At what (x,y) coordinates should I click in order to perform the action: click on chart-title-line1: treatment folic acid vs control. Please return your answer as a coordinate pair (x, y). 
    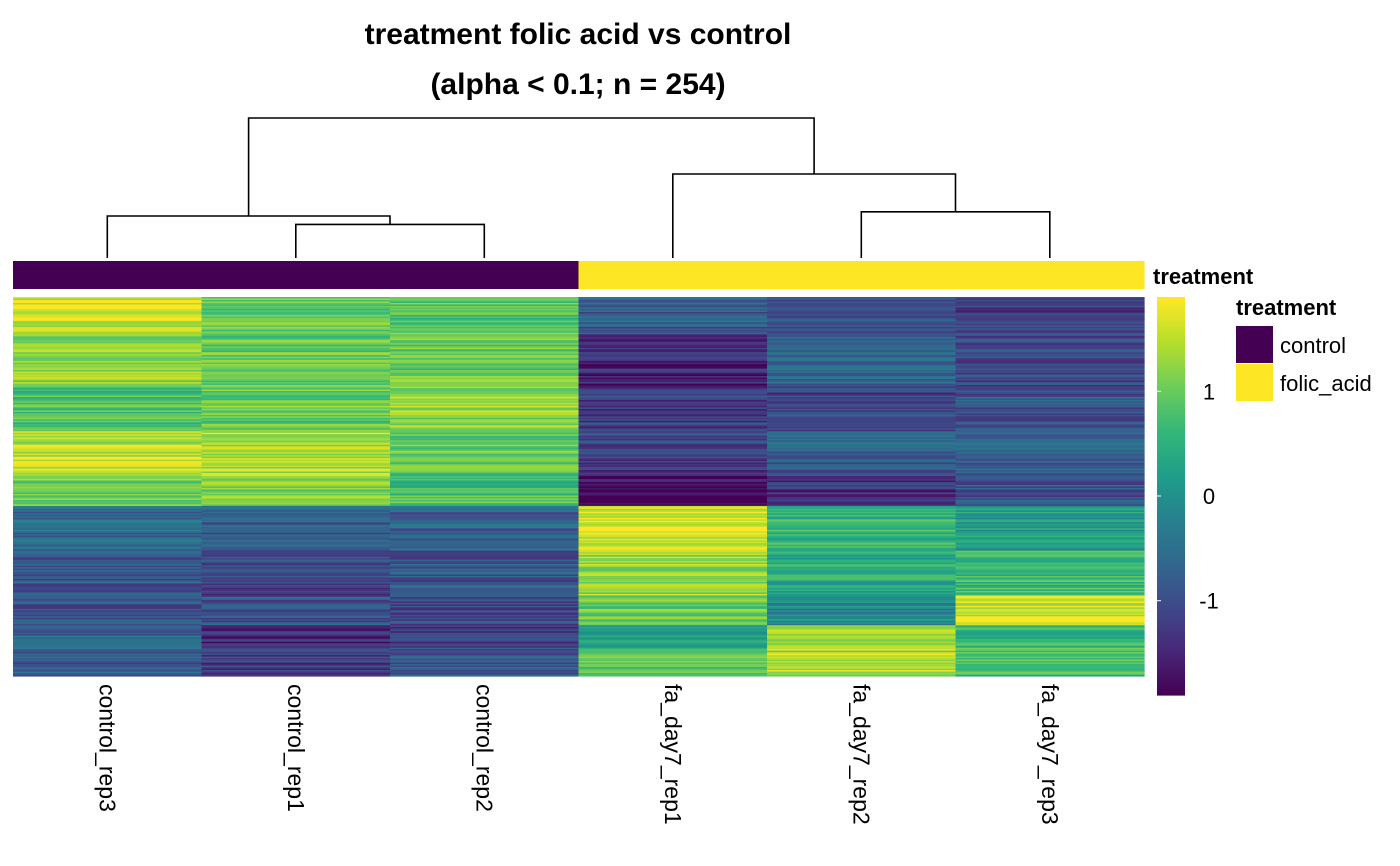
    Looking at the image, I should click on (578, 34).